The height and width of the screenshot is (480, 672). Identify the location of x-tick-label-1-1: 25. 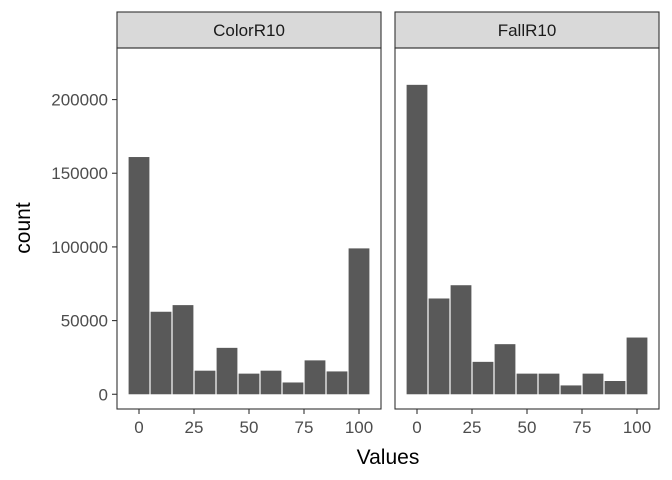
(472, 427).